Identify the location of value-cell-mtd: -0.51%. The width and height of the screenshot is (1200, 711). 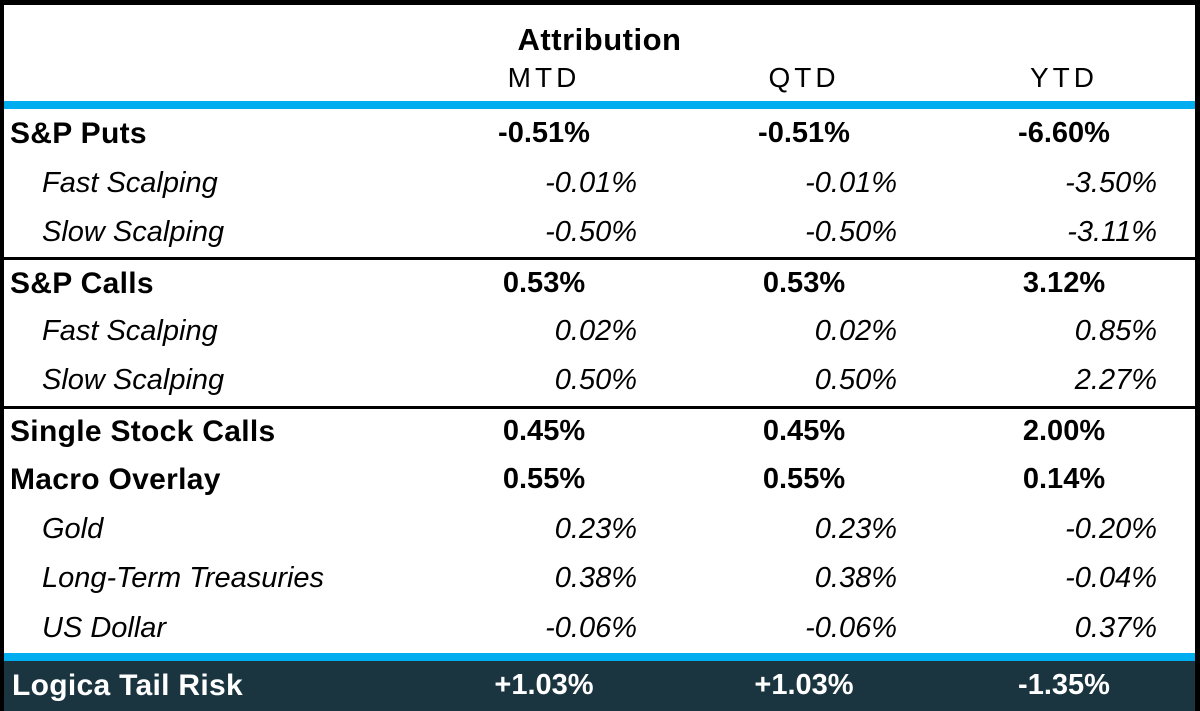
(544, 133).